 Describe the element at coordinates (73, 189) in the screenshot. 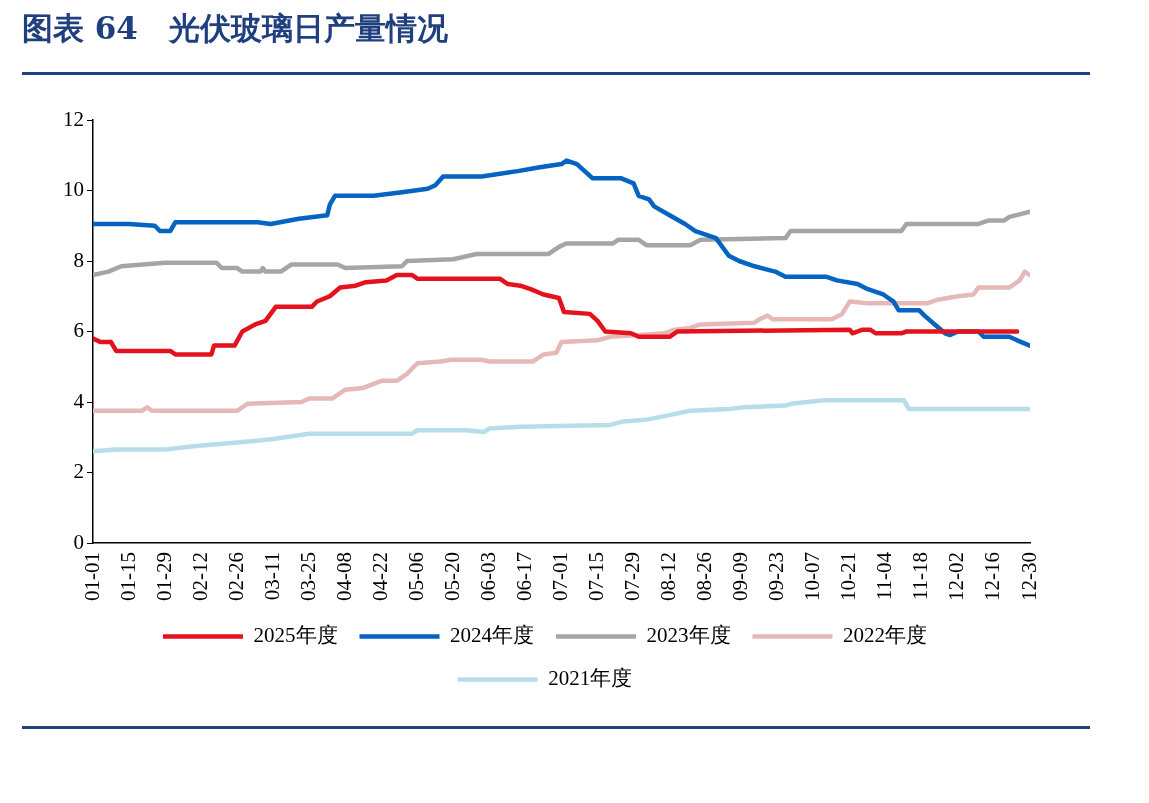

I see `y-tick-label: 10` at that location.